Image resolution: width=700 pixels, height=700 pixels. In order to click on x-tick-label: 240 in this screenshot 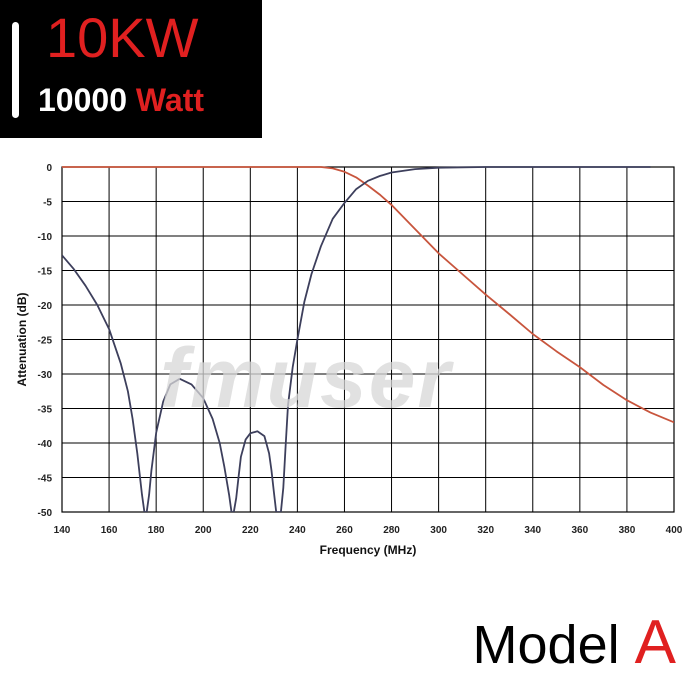, I will do `click(297, 530)`.